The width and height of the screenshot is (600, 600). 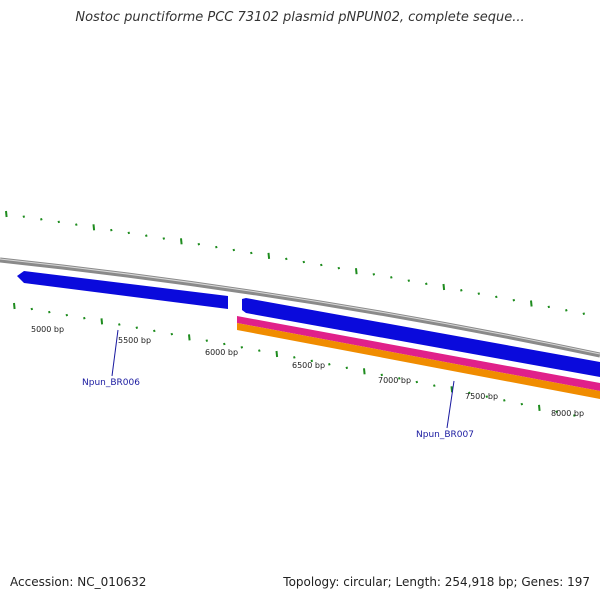 I want to click on cds-feature-band, so click(x=418, y=361).